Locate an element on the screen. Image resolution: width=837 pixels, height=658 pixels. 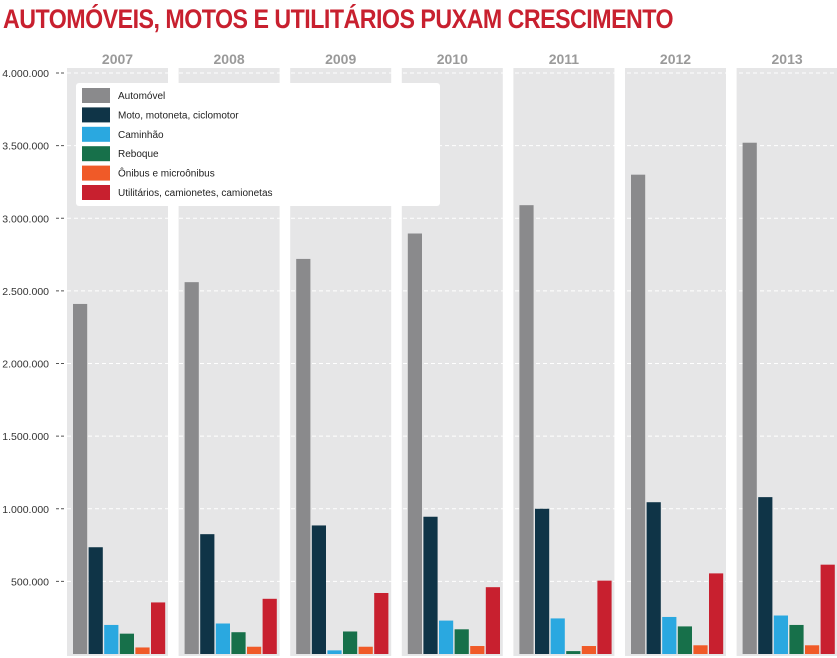
legend-box is located at coordinates (258, 144).